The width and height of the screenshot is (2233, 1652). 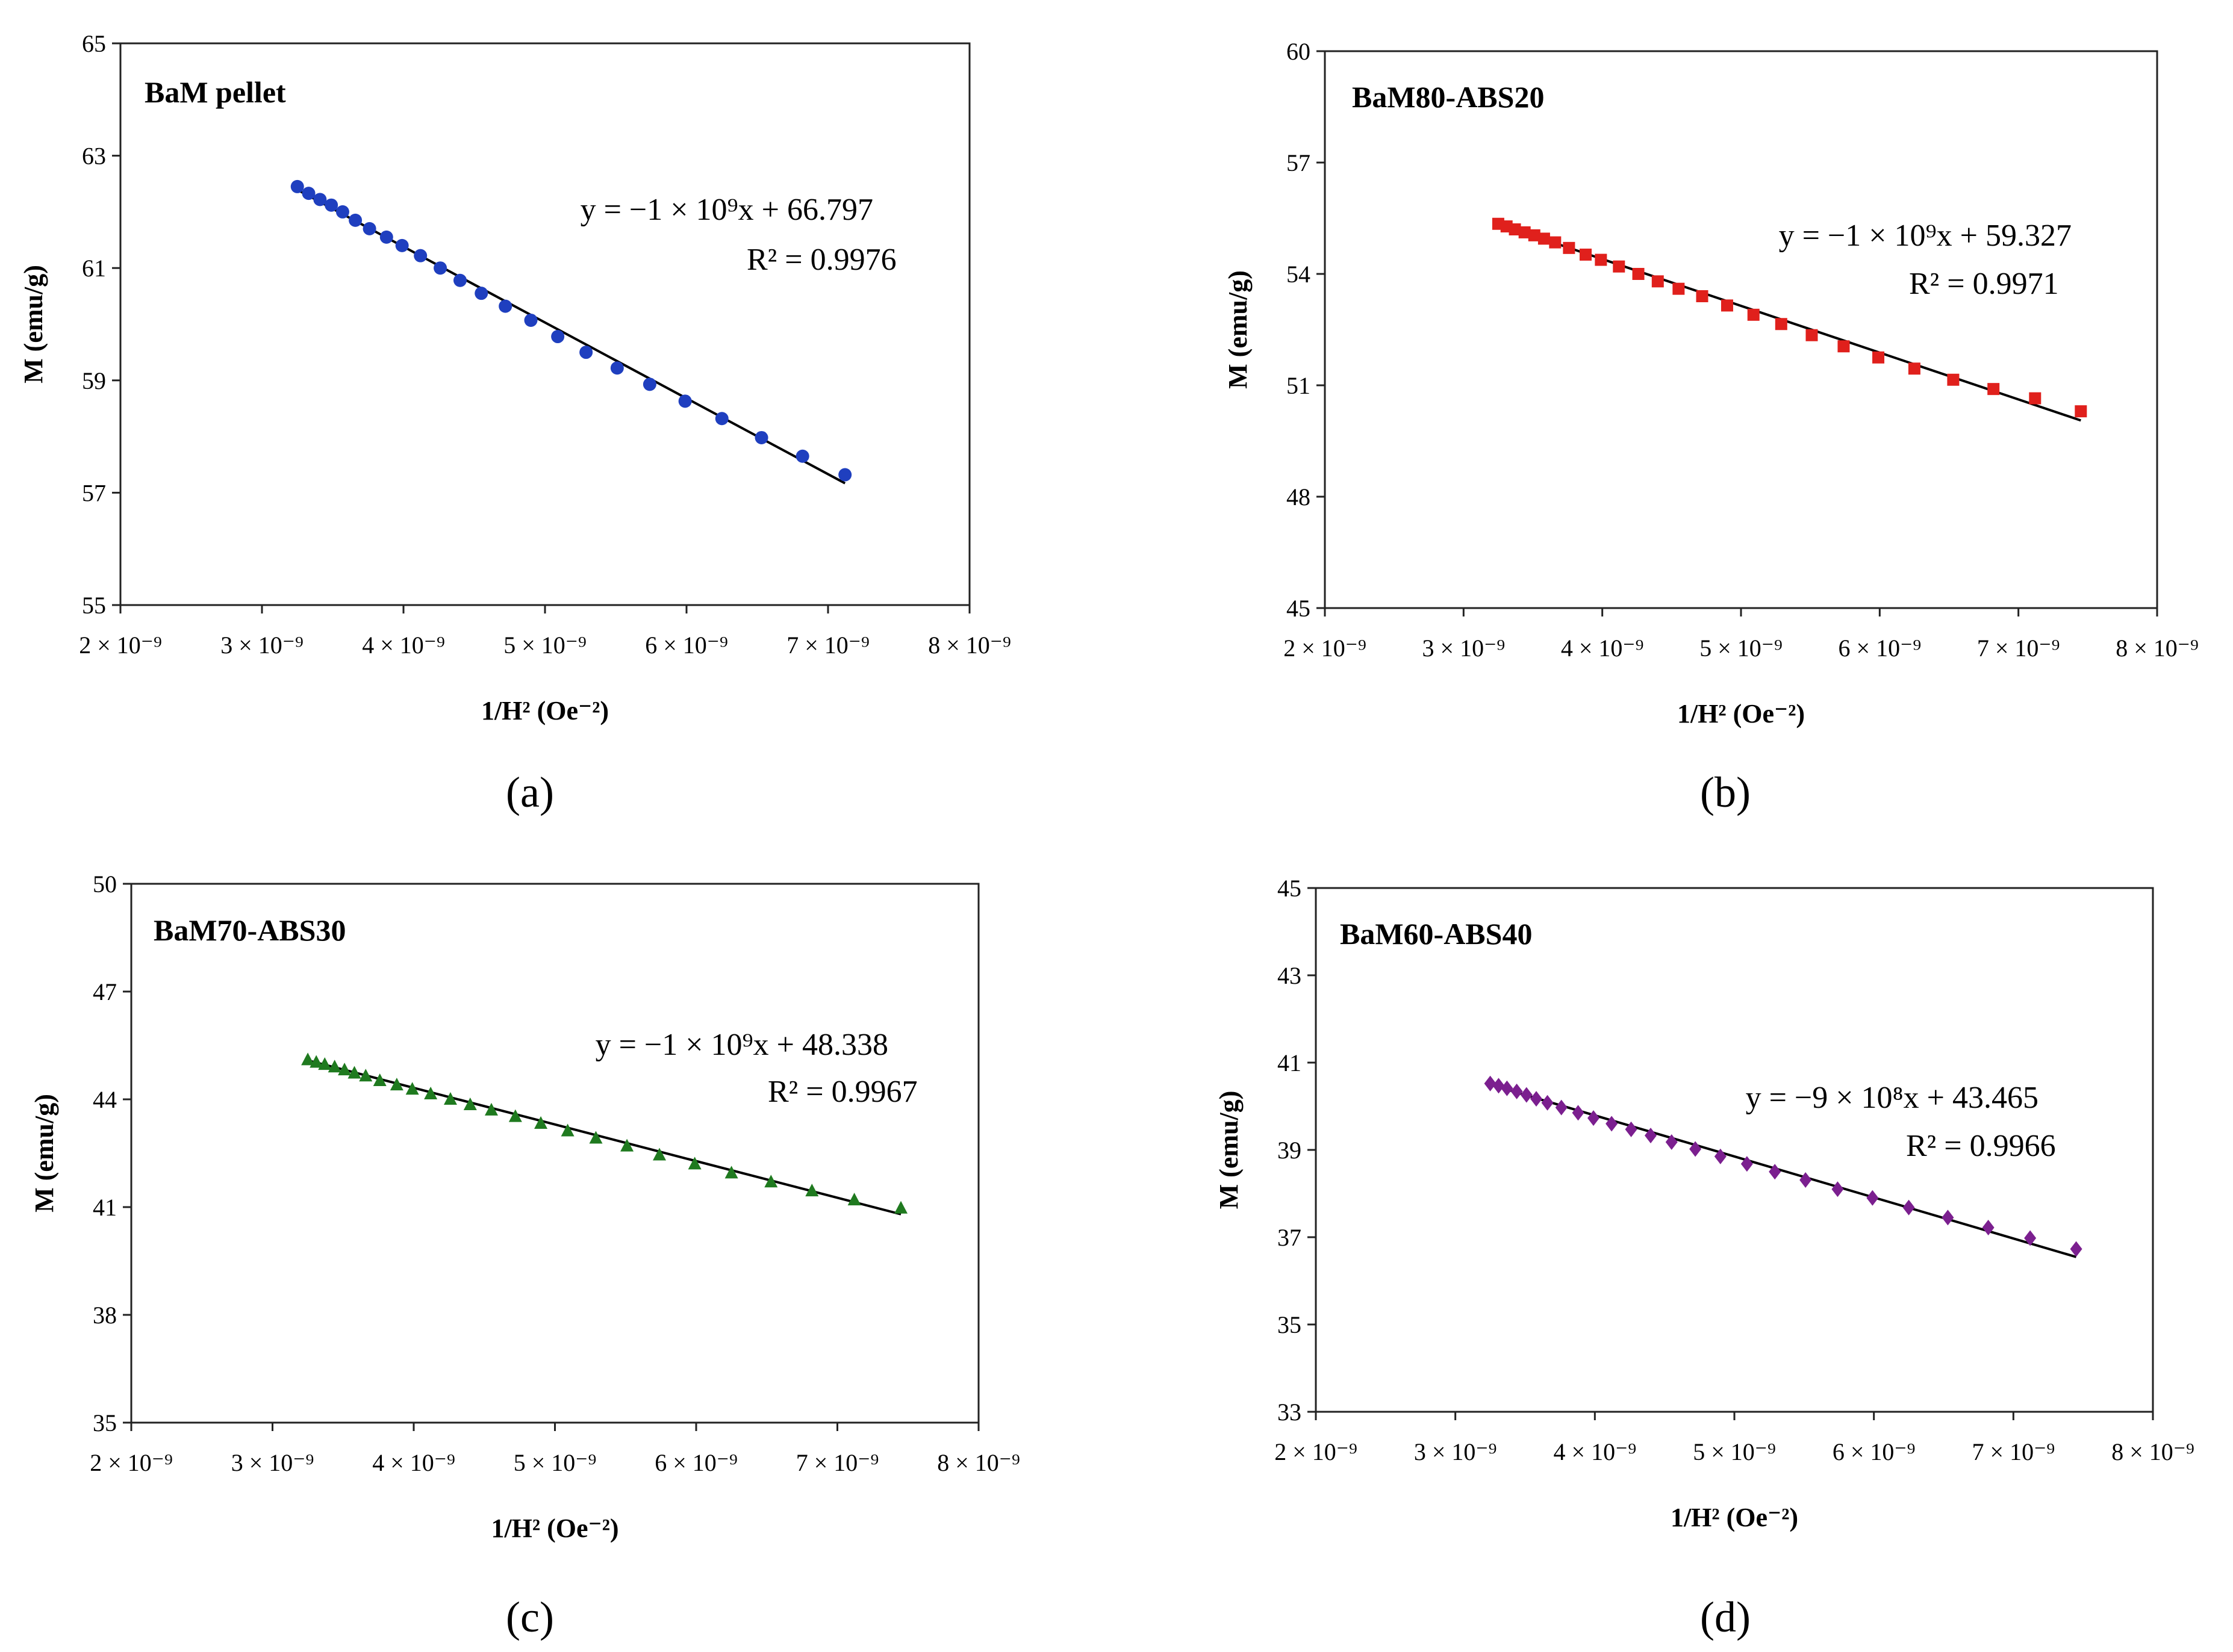 What do you see at coordinates (1925, 236) in the screenshot?
I see `regression-equation: y = −1 × 10⁹x + 59.327` at bounding box center [1925, 236].